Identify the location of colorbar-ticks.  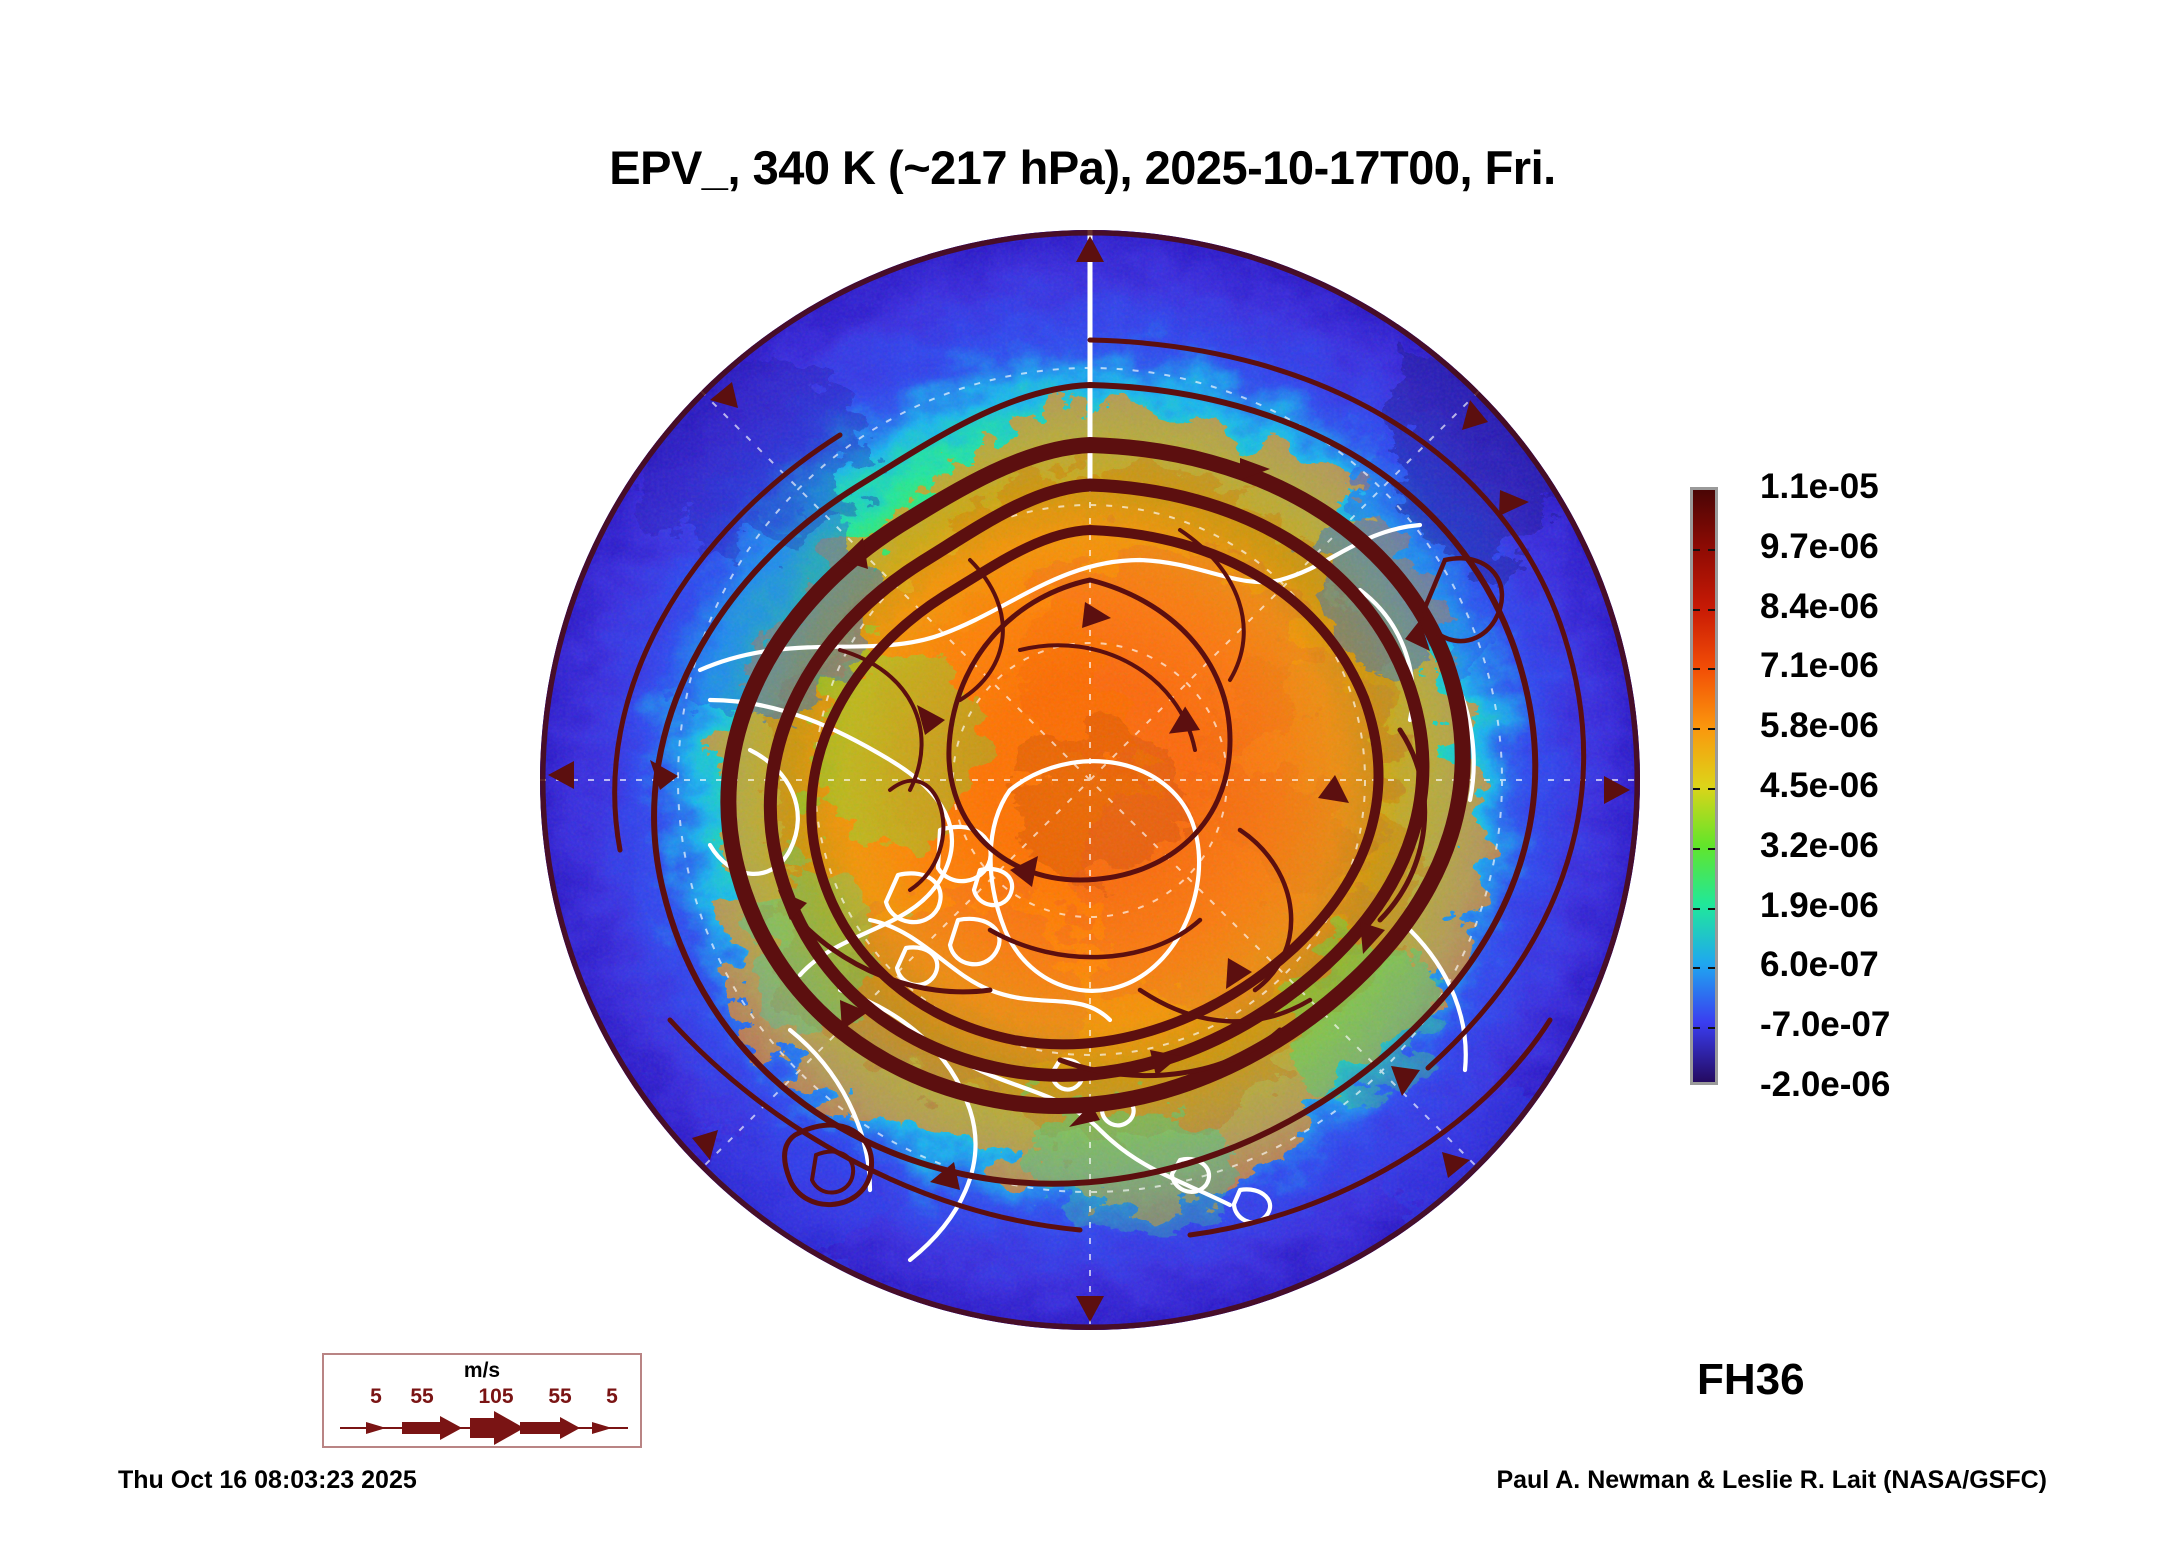
(1704, 786).